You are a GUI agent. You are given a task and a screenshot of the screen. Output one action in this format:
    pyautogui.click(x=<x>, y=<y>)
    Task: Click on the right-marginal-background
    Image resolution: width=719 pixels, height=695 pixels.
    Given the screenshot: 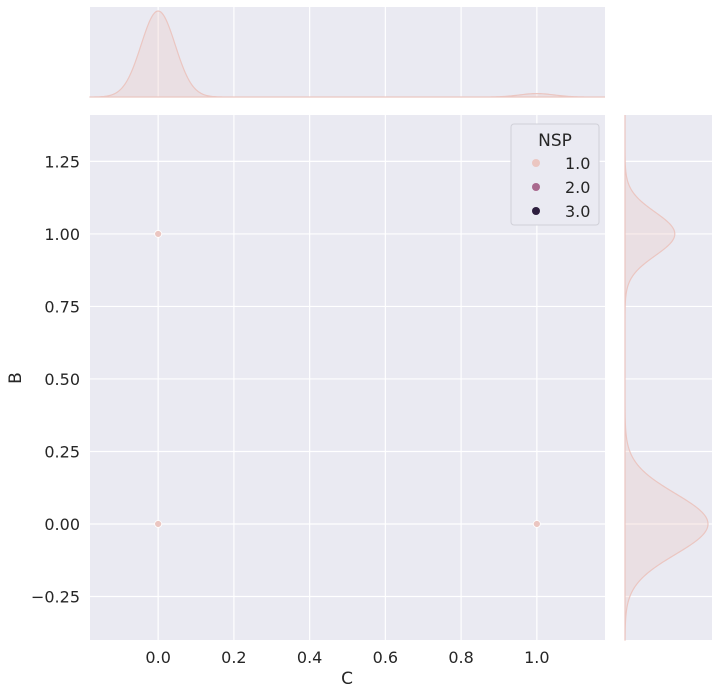 What is the action you would take?
    pyautogui.click(x=668, y=377)
    